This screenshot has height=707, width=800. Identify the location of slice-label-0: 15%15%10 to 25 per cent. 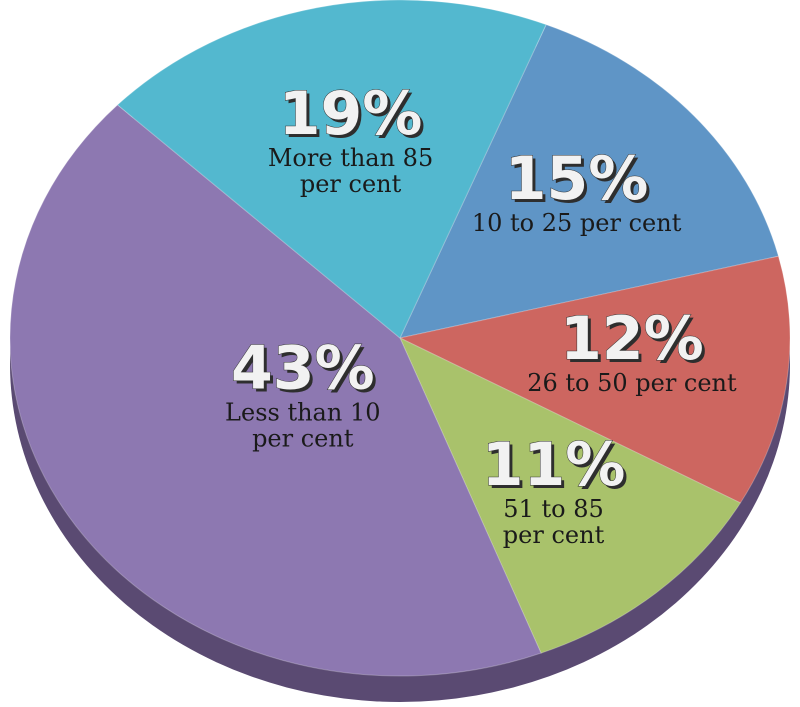
(577, 190).